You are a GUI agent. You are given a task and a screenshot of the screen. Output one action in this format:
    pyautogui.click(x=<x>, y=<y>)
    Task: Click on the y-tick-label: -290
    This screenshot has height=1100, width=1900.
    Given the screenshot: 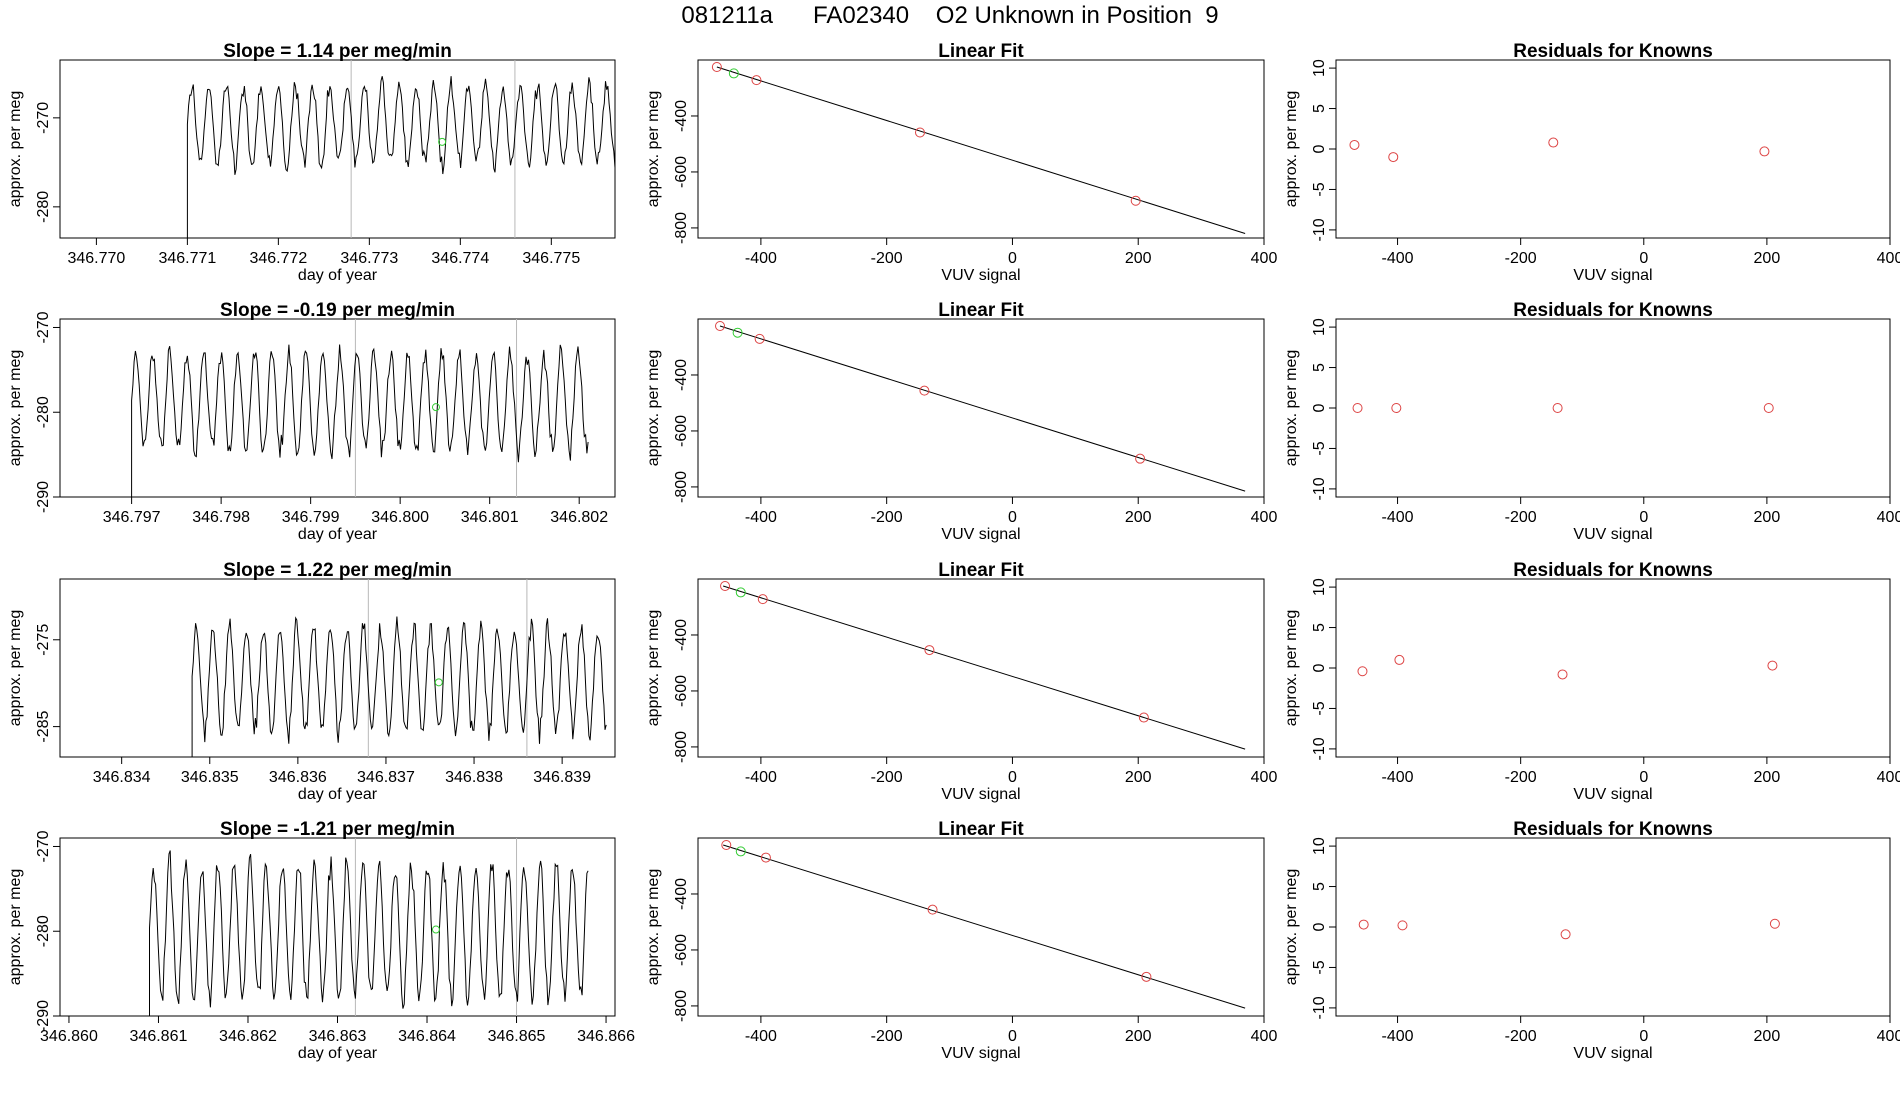 What is the action you would take?
    pyautogui.click(x=43, y=1016)
    